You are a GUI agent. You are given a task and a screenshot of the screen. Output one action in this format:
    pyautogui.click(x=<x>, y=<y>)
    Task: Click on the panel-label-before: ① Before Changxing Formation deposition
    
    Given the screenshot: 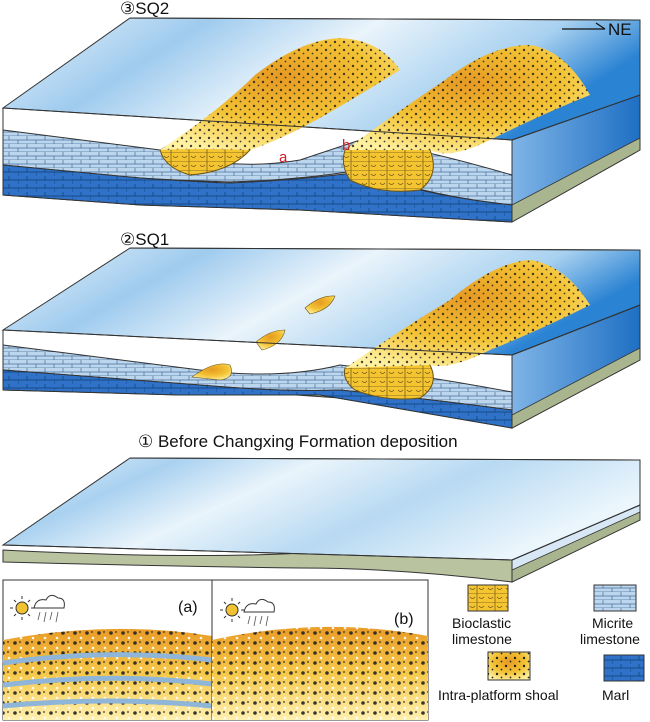 What is the action you would take?
    pyautogui.click(x=298, y=441)
    